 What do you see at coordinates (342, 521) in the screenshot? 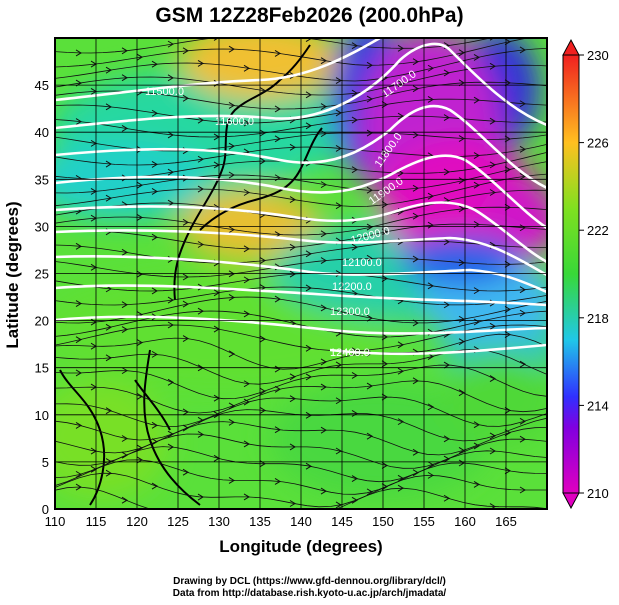
I see `x-tick-label: 145` at bounding box center [342, 521].